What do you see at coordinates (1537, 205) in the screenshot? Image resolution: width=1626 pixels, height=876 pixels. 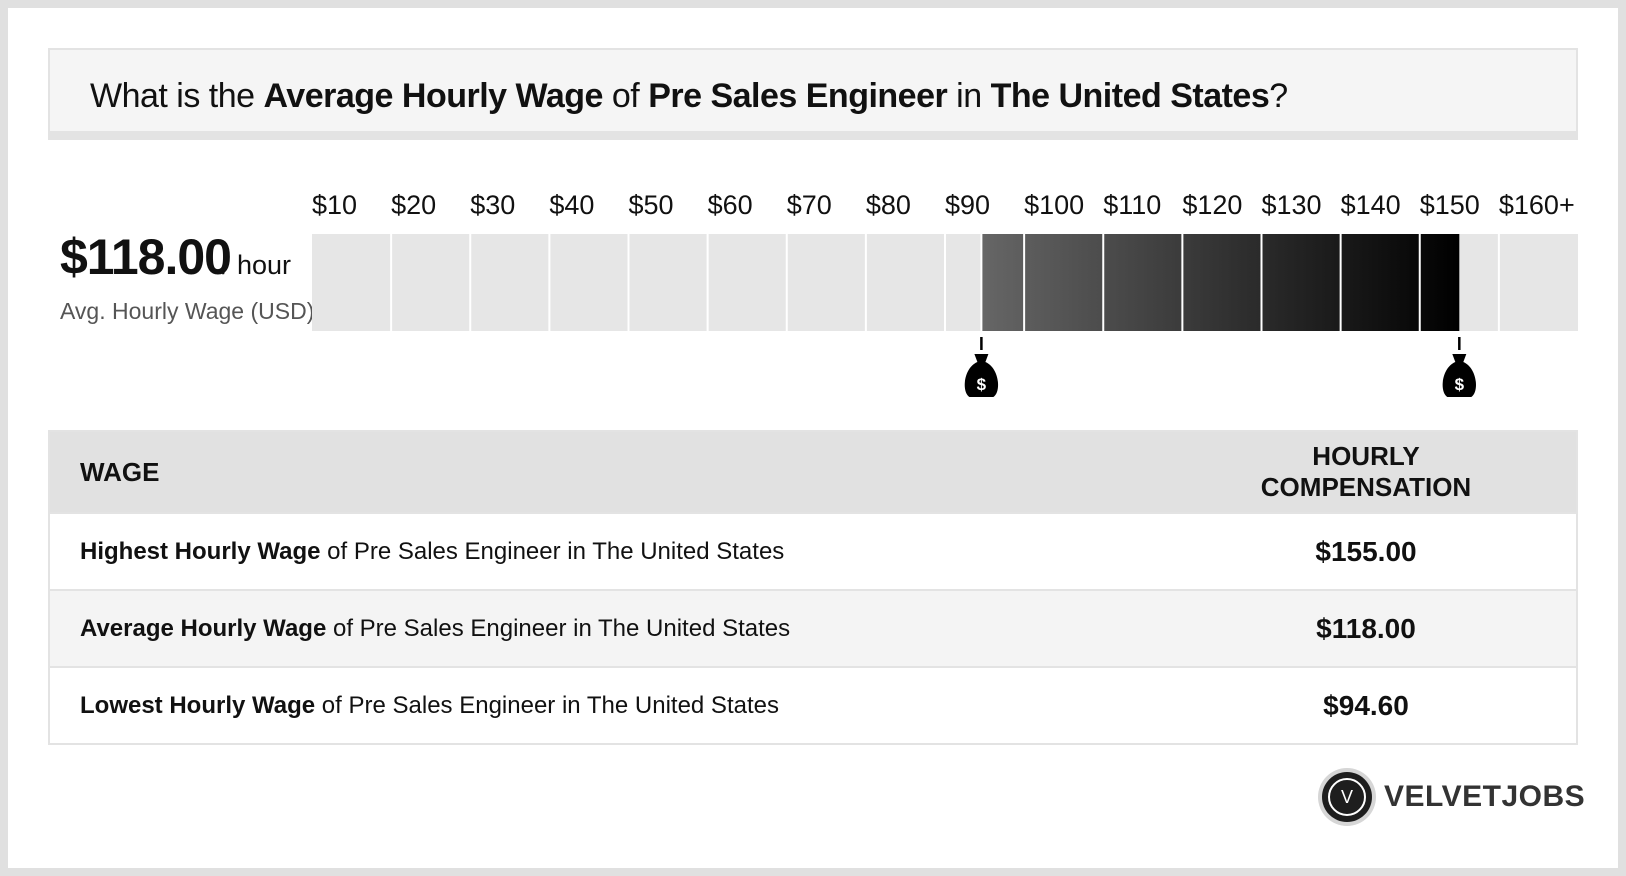 I see `tick-label: $160+` at bounding box center [1537, 205].